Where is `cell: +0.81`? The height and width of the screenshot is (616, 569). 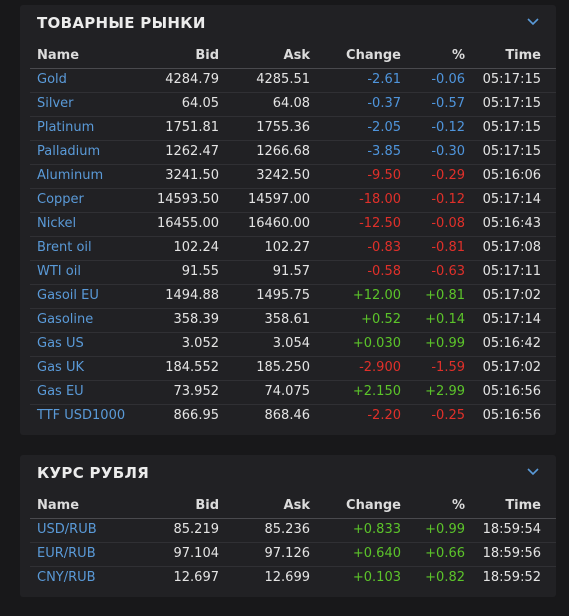 cell: +0.81 is located at coordinates (445, 295).